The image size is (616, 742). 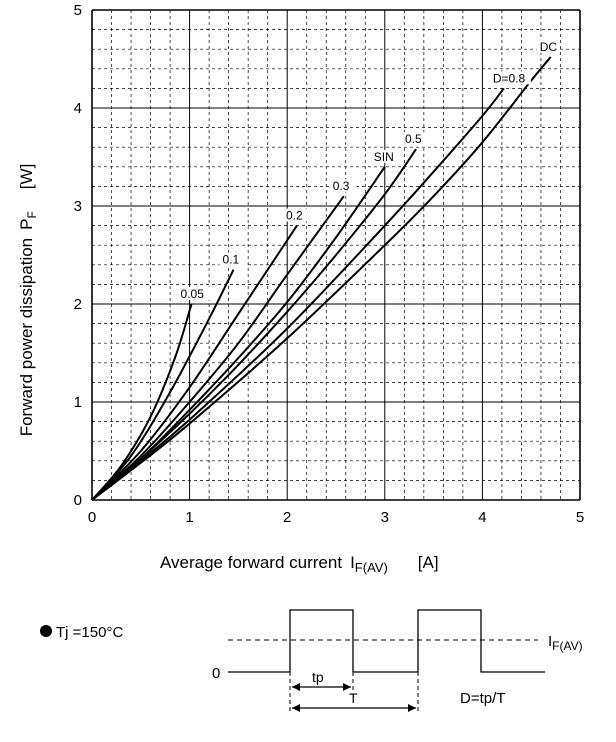 I want to click on tp-arrow, so click(x=321, y=687).